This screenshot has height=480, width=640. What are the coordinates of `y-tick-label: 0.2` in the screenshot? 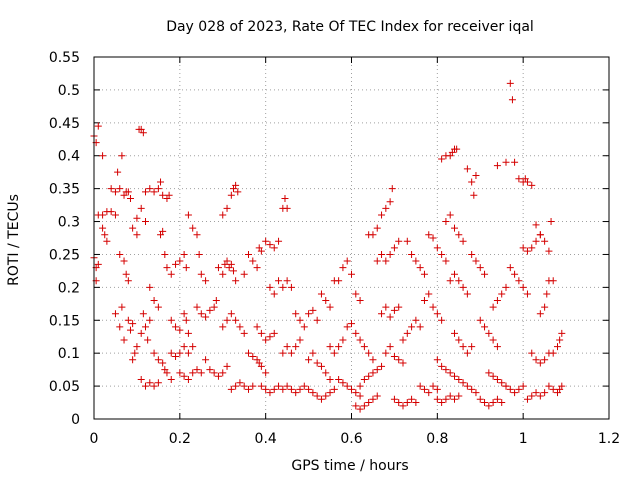 It's located at (69, 288).